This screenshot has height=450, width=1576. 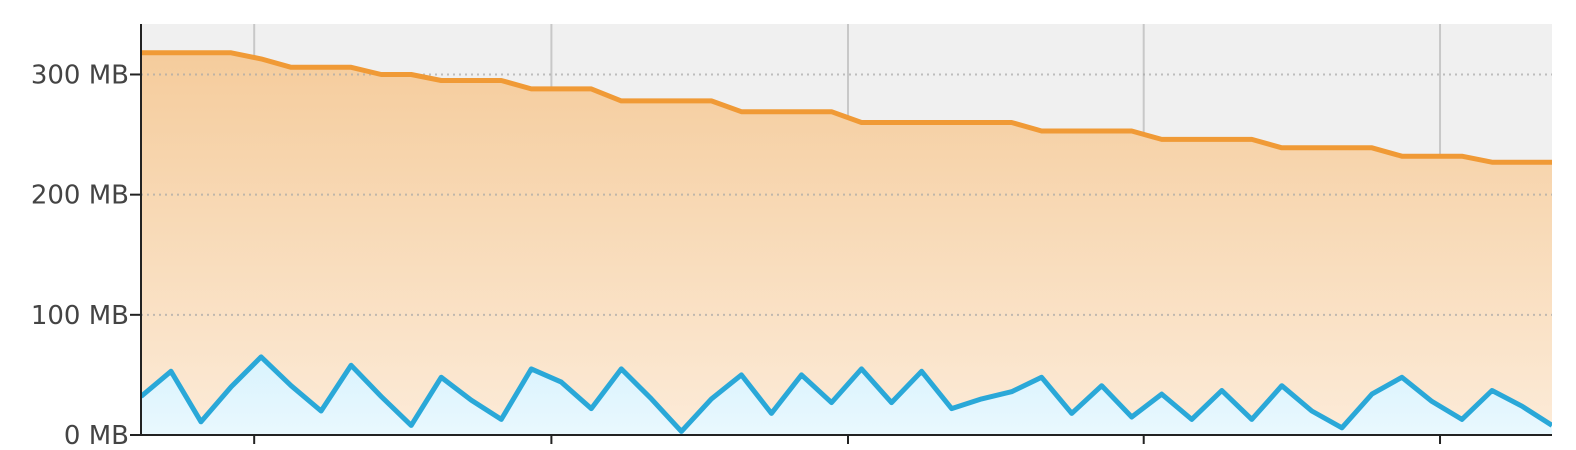 What do you see at coordinates (80, 255) in the screenshot?
I see `y-tick-labels: 0 MB 100 MB 200 MB 300 MB` at bounding box center [80, 255].